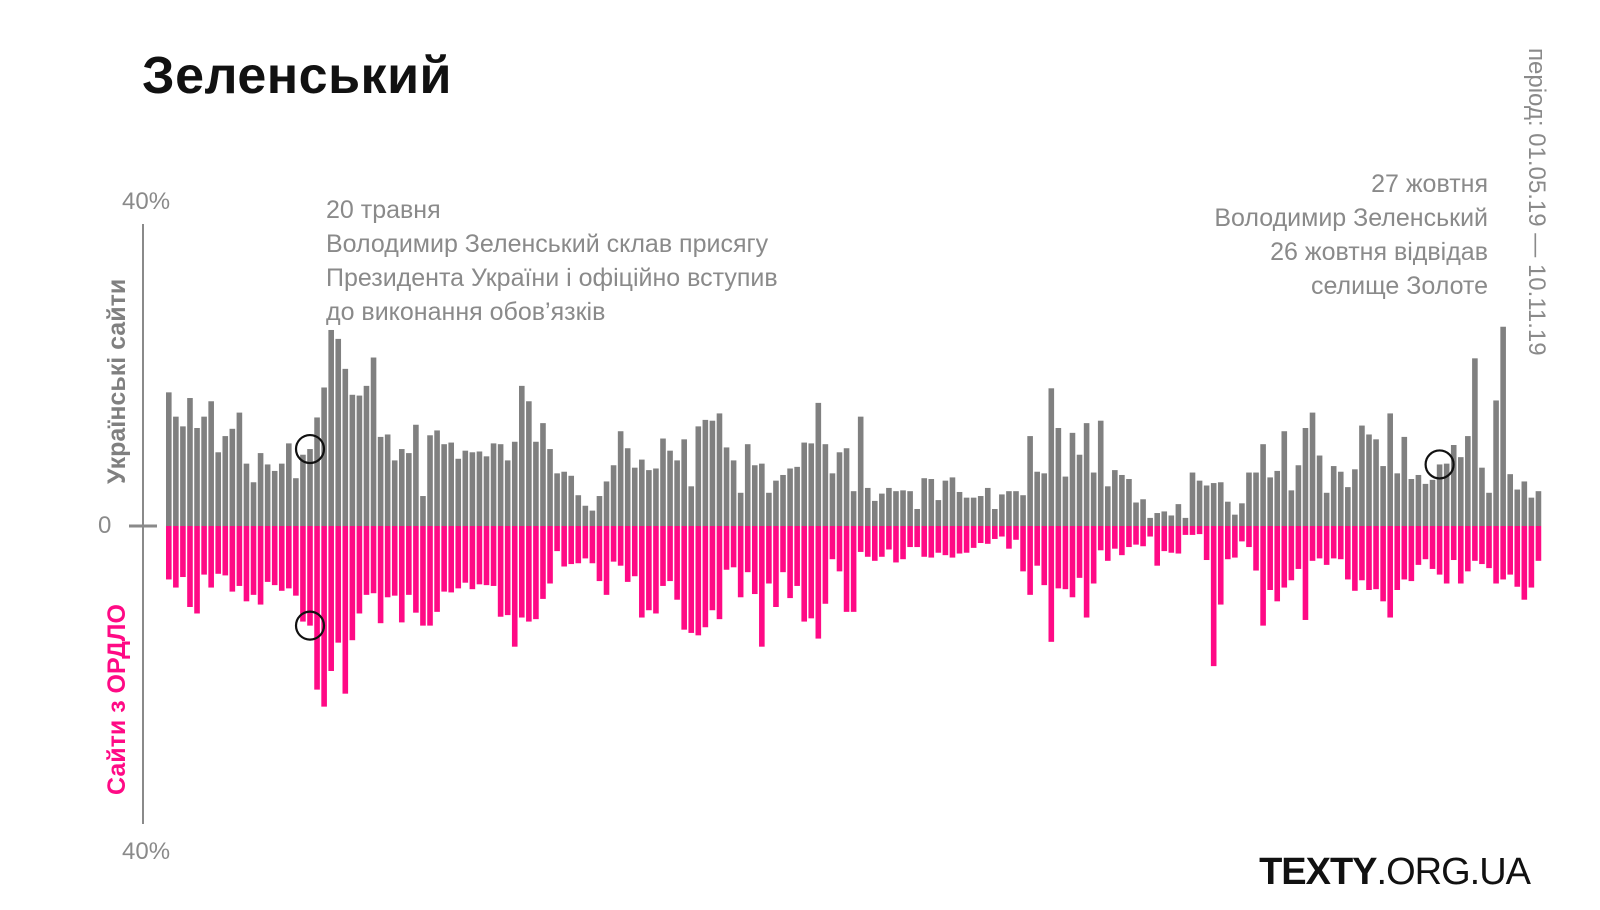 The width and height of the screenshot is (1600, 910). I want to click on texty-logo: TEXTY.ORG.UA, so click(1395, 872).